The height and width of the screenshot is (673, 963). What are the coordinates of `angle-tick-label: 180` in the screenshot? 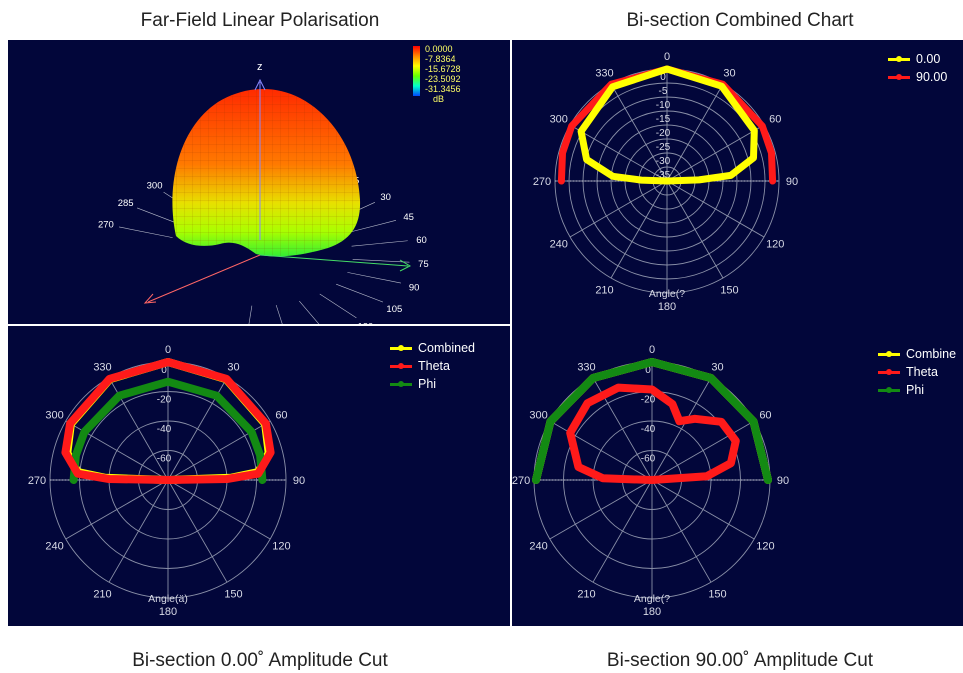 It's located at (667, 307).